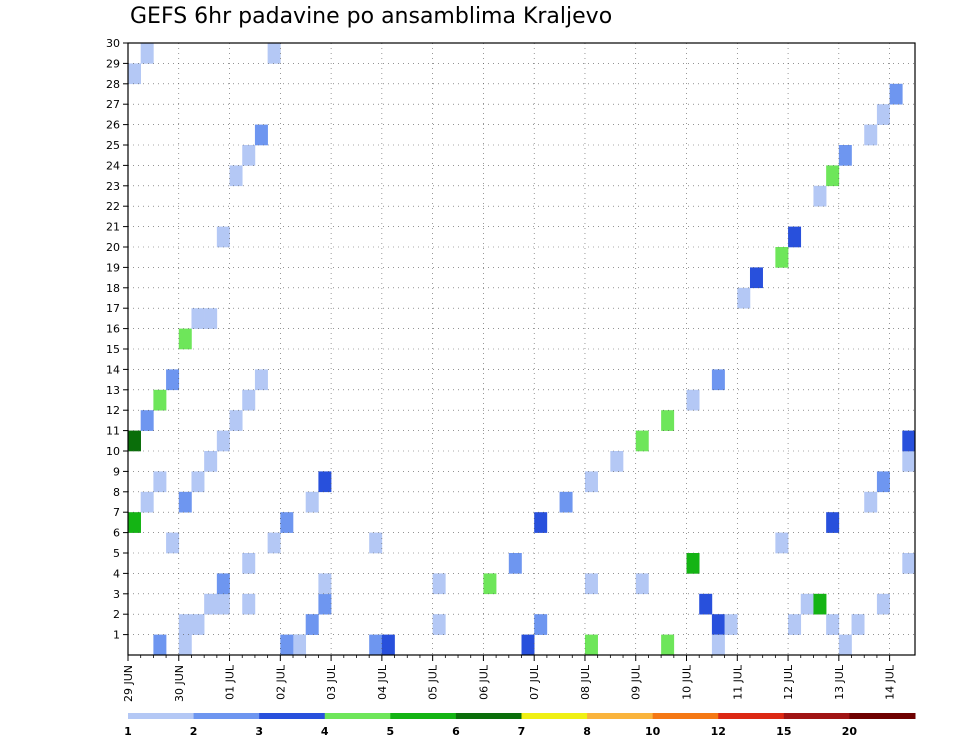  Describe the element at coordinates (534, 682) in the screenshot. I see `x-tick-label: 07 JUL` at that location.